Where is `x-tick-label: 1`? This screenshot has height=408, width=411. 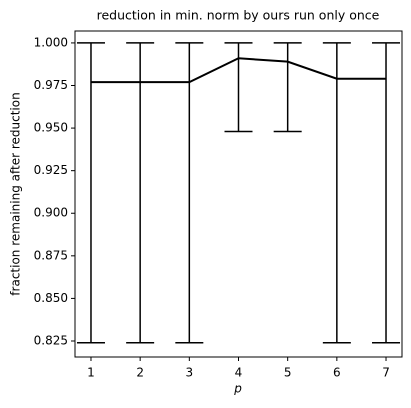 x-tick-label: 1 is located at coordinates (91, 373).